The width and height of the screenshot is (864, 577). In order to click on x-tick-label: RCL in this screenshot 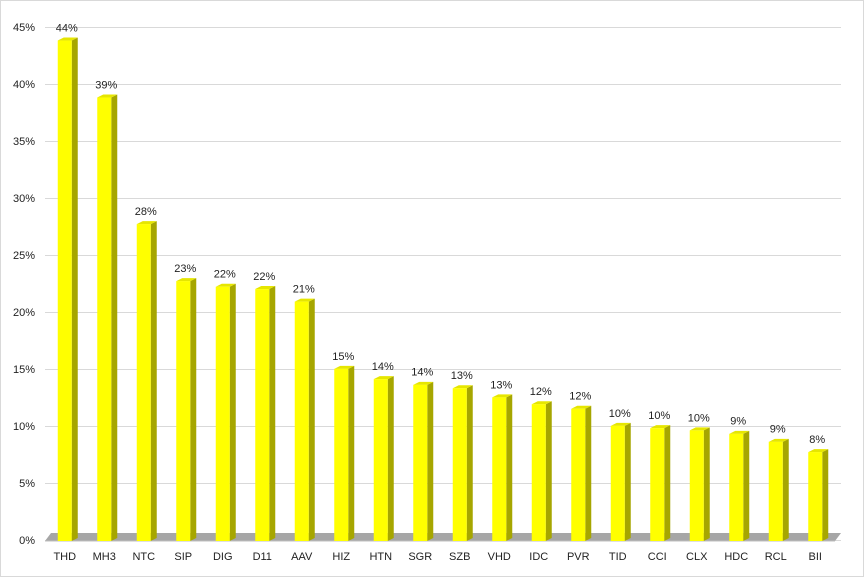, I will do `click(776, 557)`.